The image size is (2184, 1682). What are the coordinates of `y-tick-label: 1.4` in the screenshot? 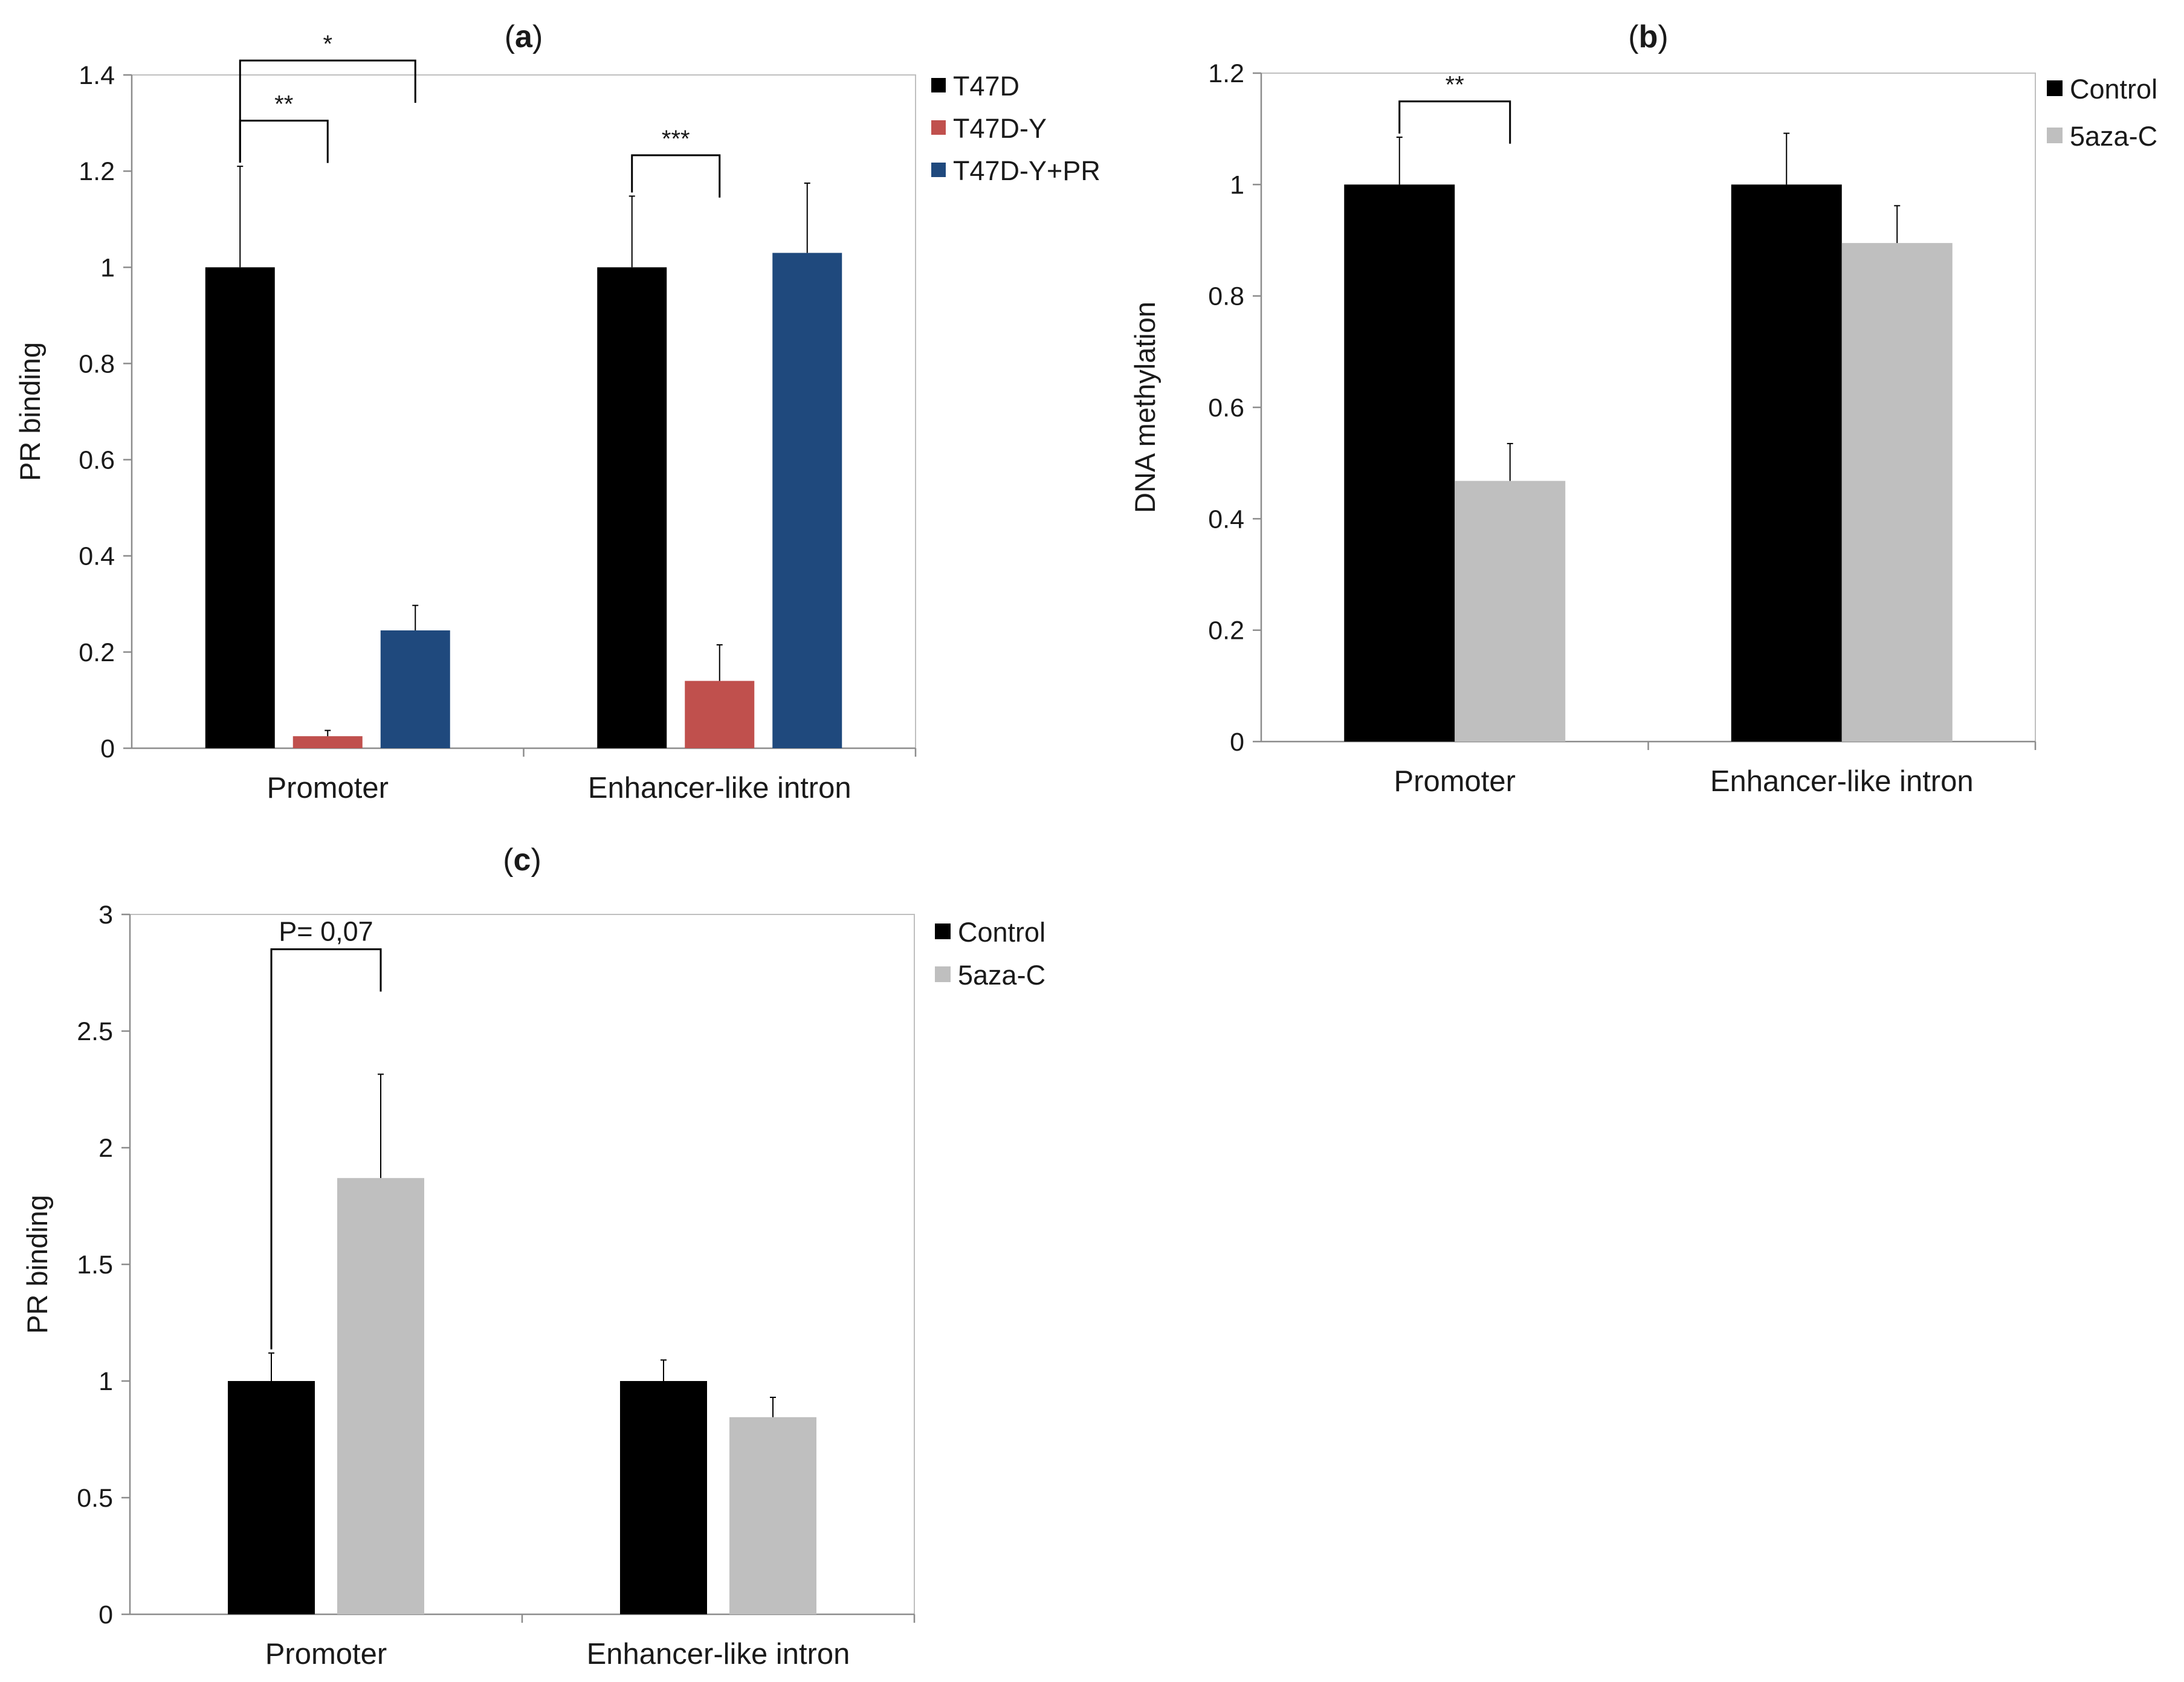 It's located at (97, 75).